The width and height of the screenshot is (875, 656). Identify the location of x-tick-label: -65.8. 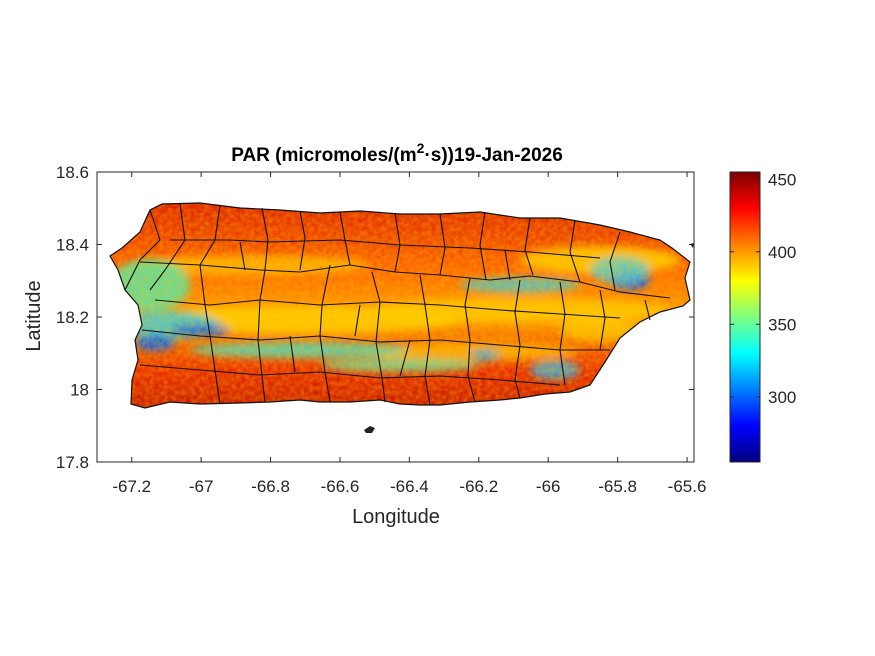
(617, 486).